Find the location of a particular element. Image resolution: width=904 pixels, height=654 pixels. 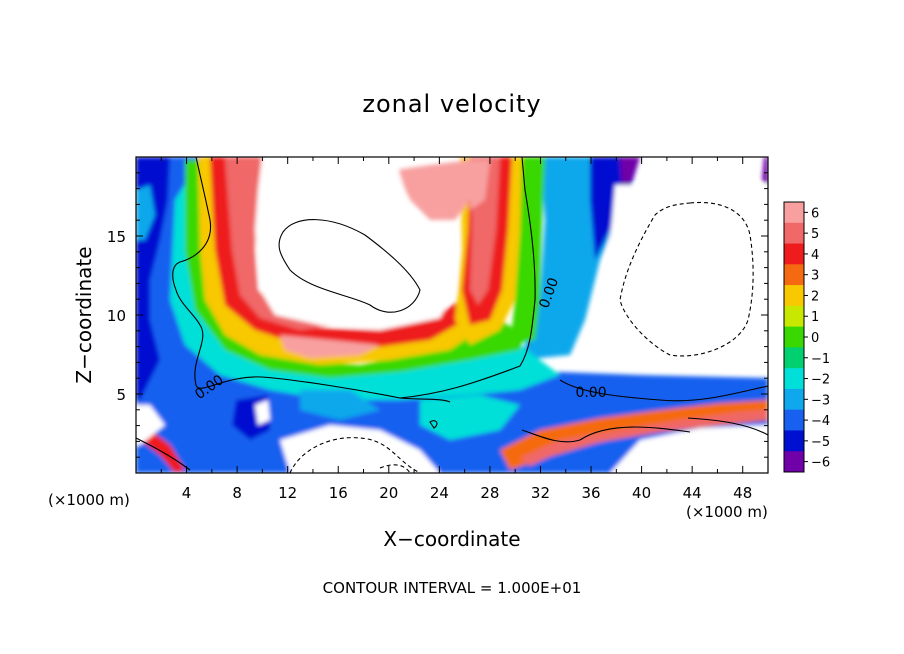

x-tick-label: 4 is located at coordinates (187, 493).